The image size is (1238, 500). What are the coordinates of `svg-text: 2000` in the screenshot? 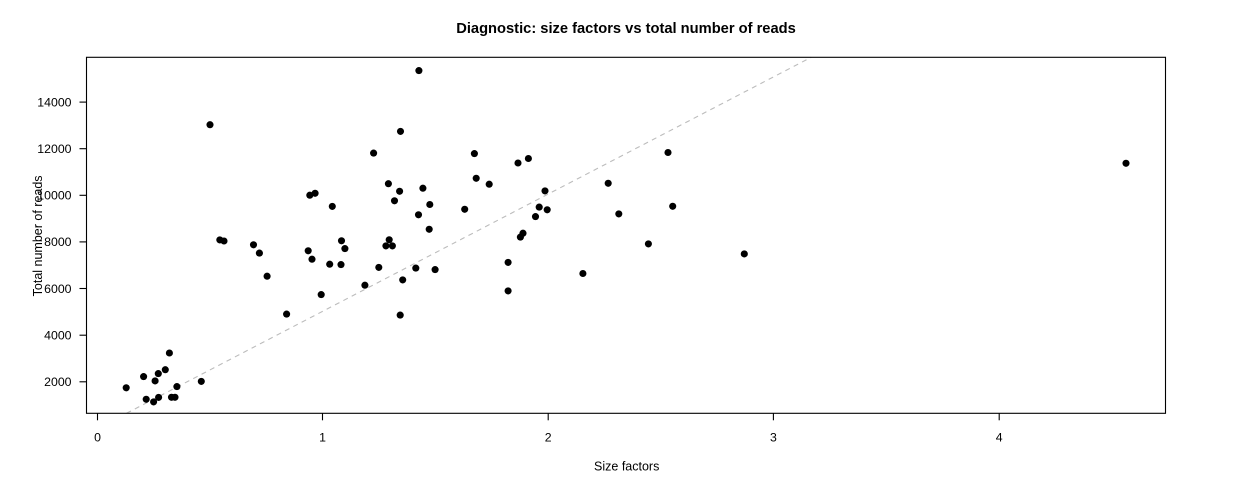 It's located at (58, 382).